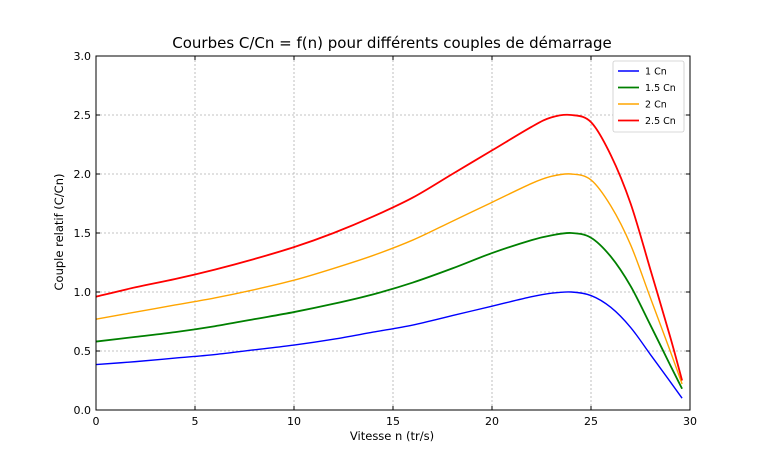  What do you see at coordinates (660, 121) in the screenshot?
I see `legend-label-3: 2.5 Cn` at bounding box center [660, 121].